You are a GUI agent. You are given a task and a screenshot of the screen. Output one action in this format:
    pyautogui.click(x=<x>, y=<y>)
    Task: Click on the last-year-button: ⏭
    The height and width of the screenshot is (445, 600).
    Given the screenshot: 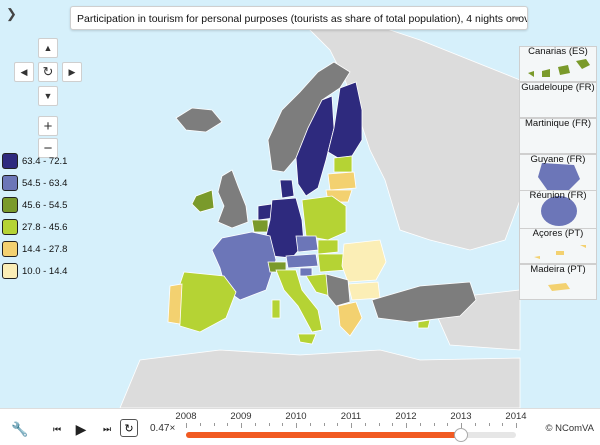 What is the action you would take?
    pyautogui.click(x=107, y=429)
    